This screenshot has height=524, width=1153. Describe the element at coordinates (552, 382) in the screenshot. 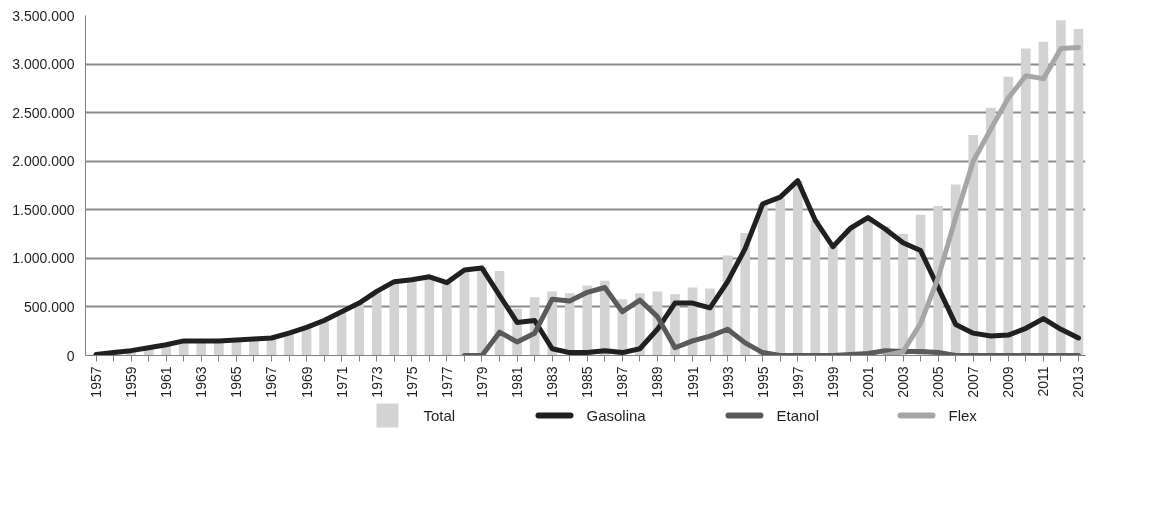

I see `x-tick-label: 1983` at that location.